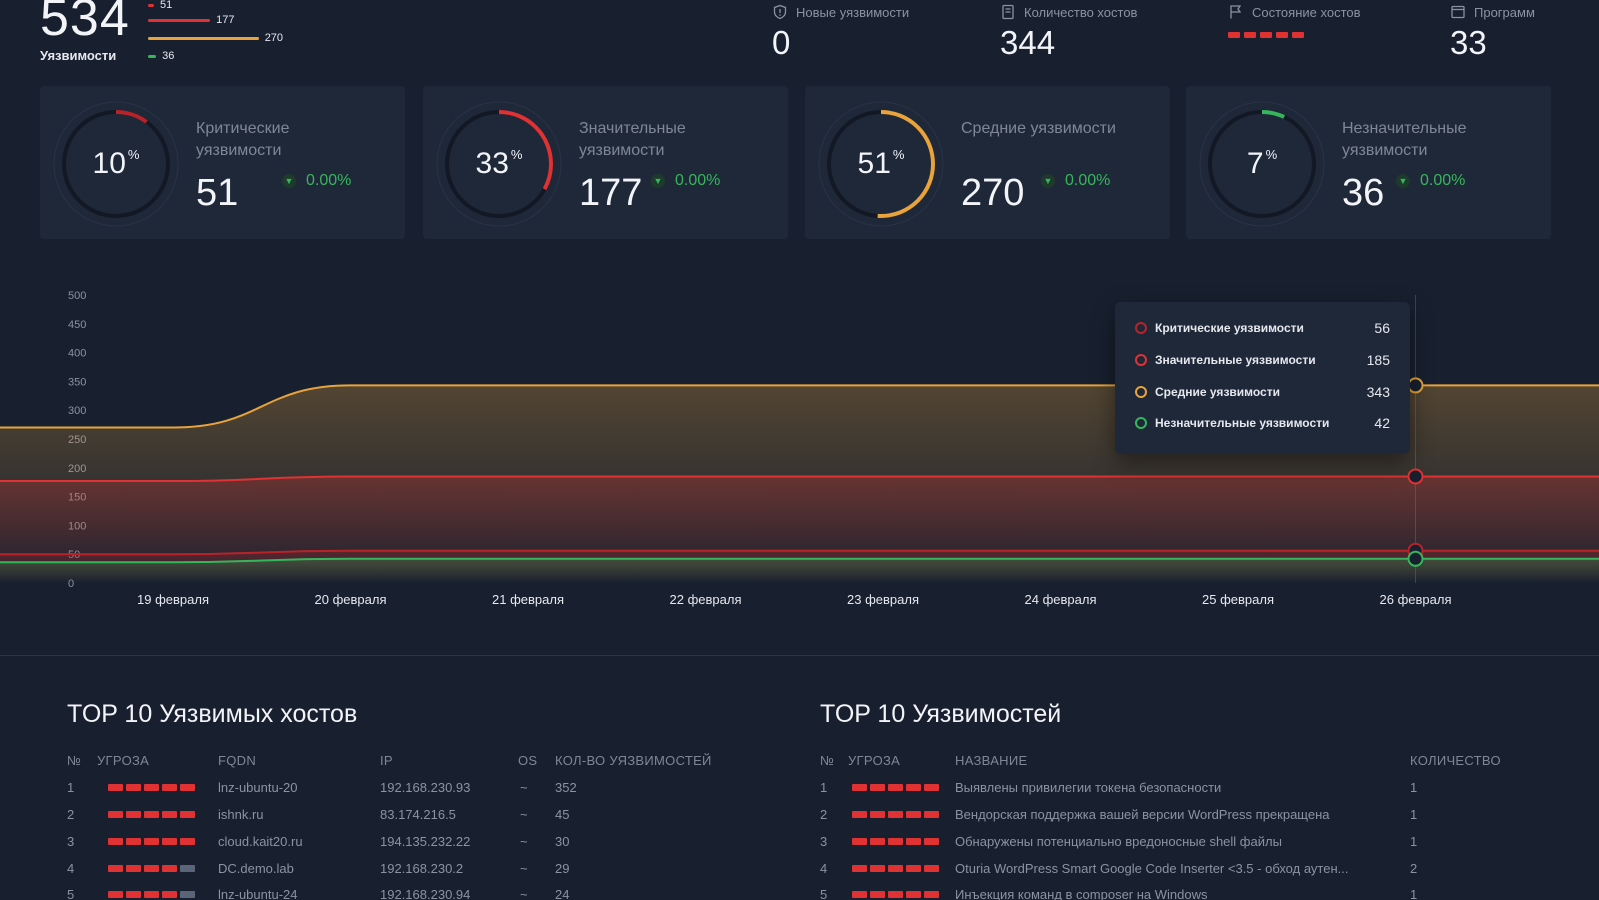  I want to click on ring-outer, so click(881, 164).